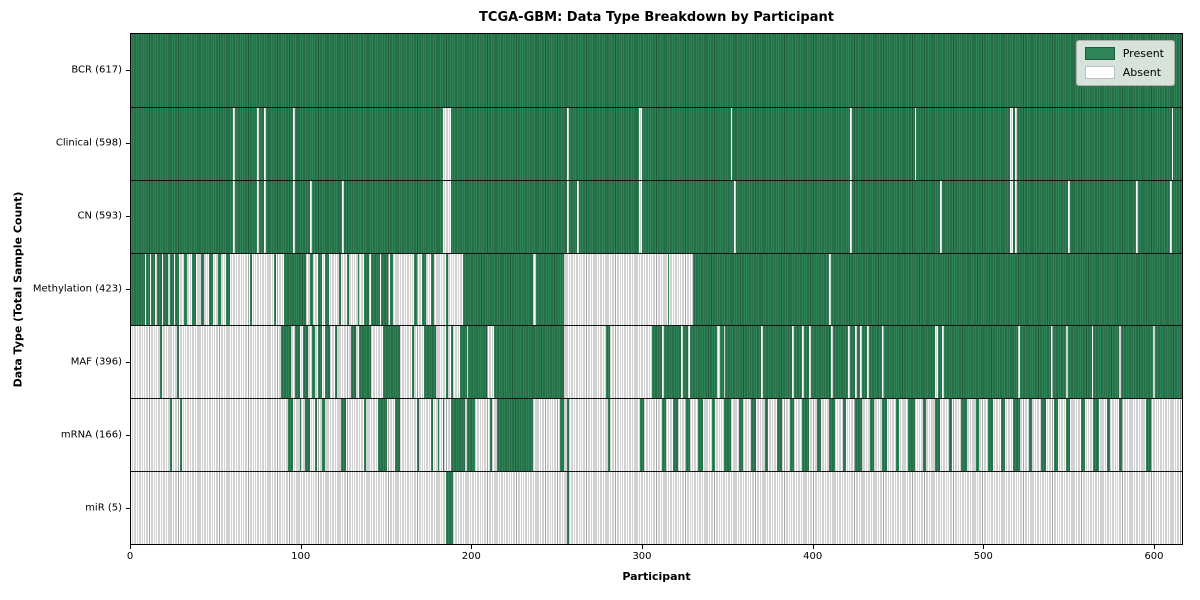 The image size is (1200, 600). Describe the element at coordinates (656, 216) in the screenshot. I see `heatmap-row-cn` at that location.